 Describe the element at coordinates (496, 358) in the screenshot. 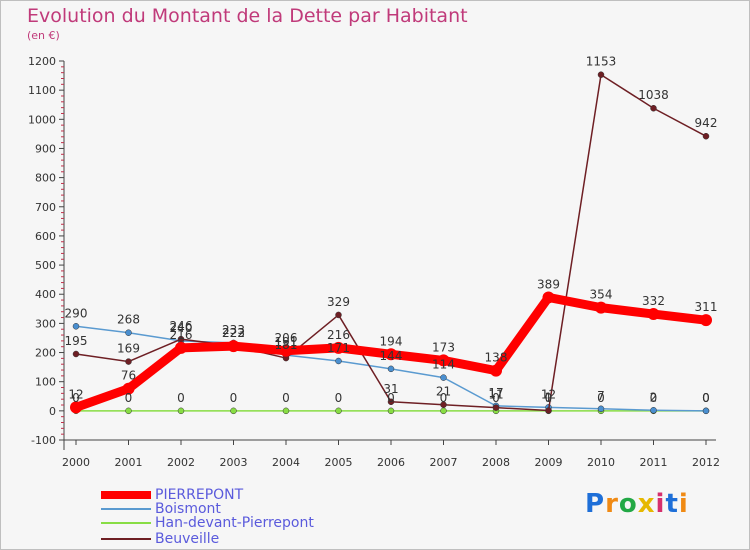

I see `data-label-pierrepont: 138` at that location.